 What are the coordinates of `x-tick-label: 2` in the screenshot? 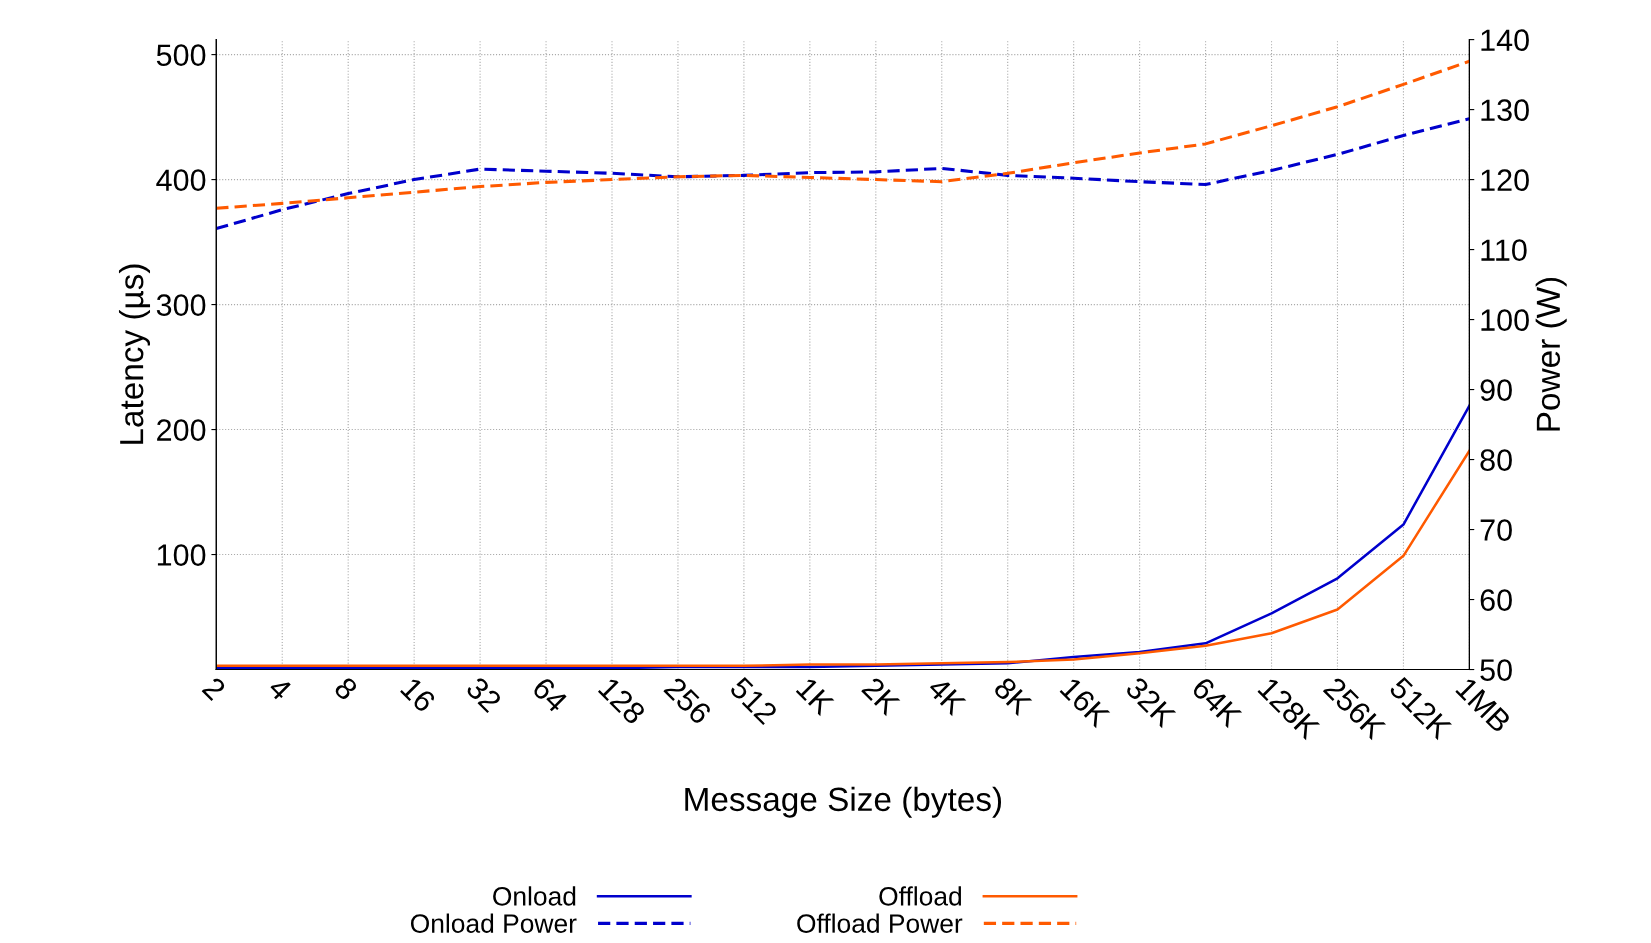 It's located at (214, 688).